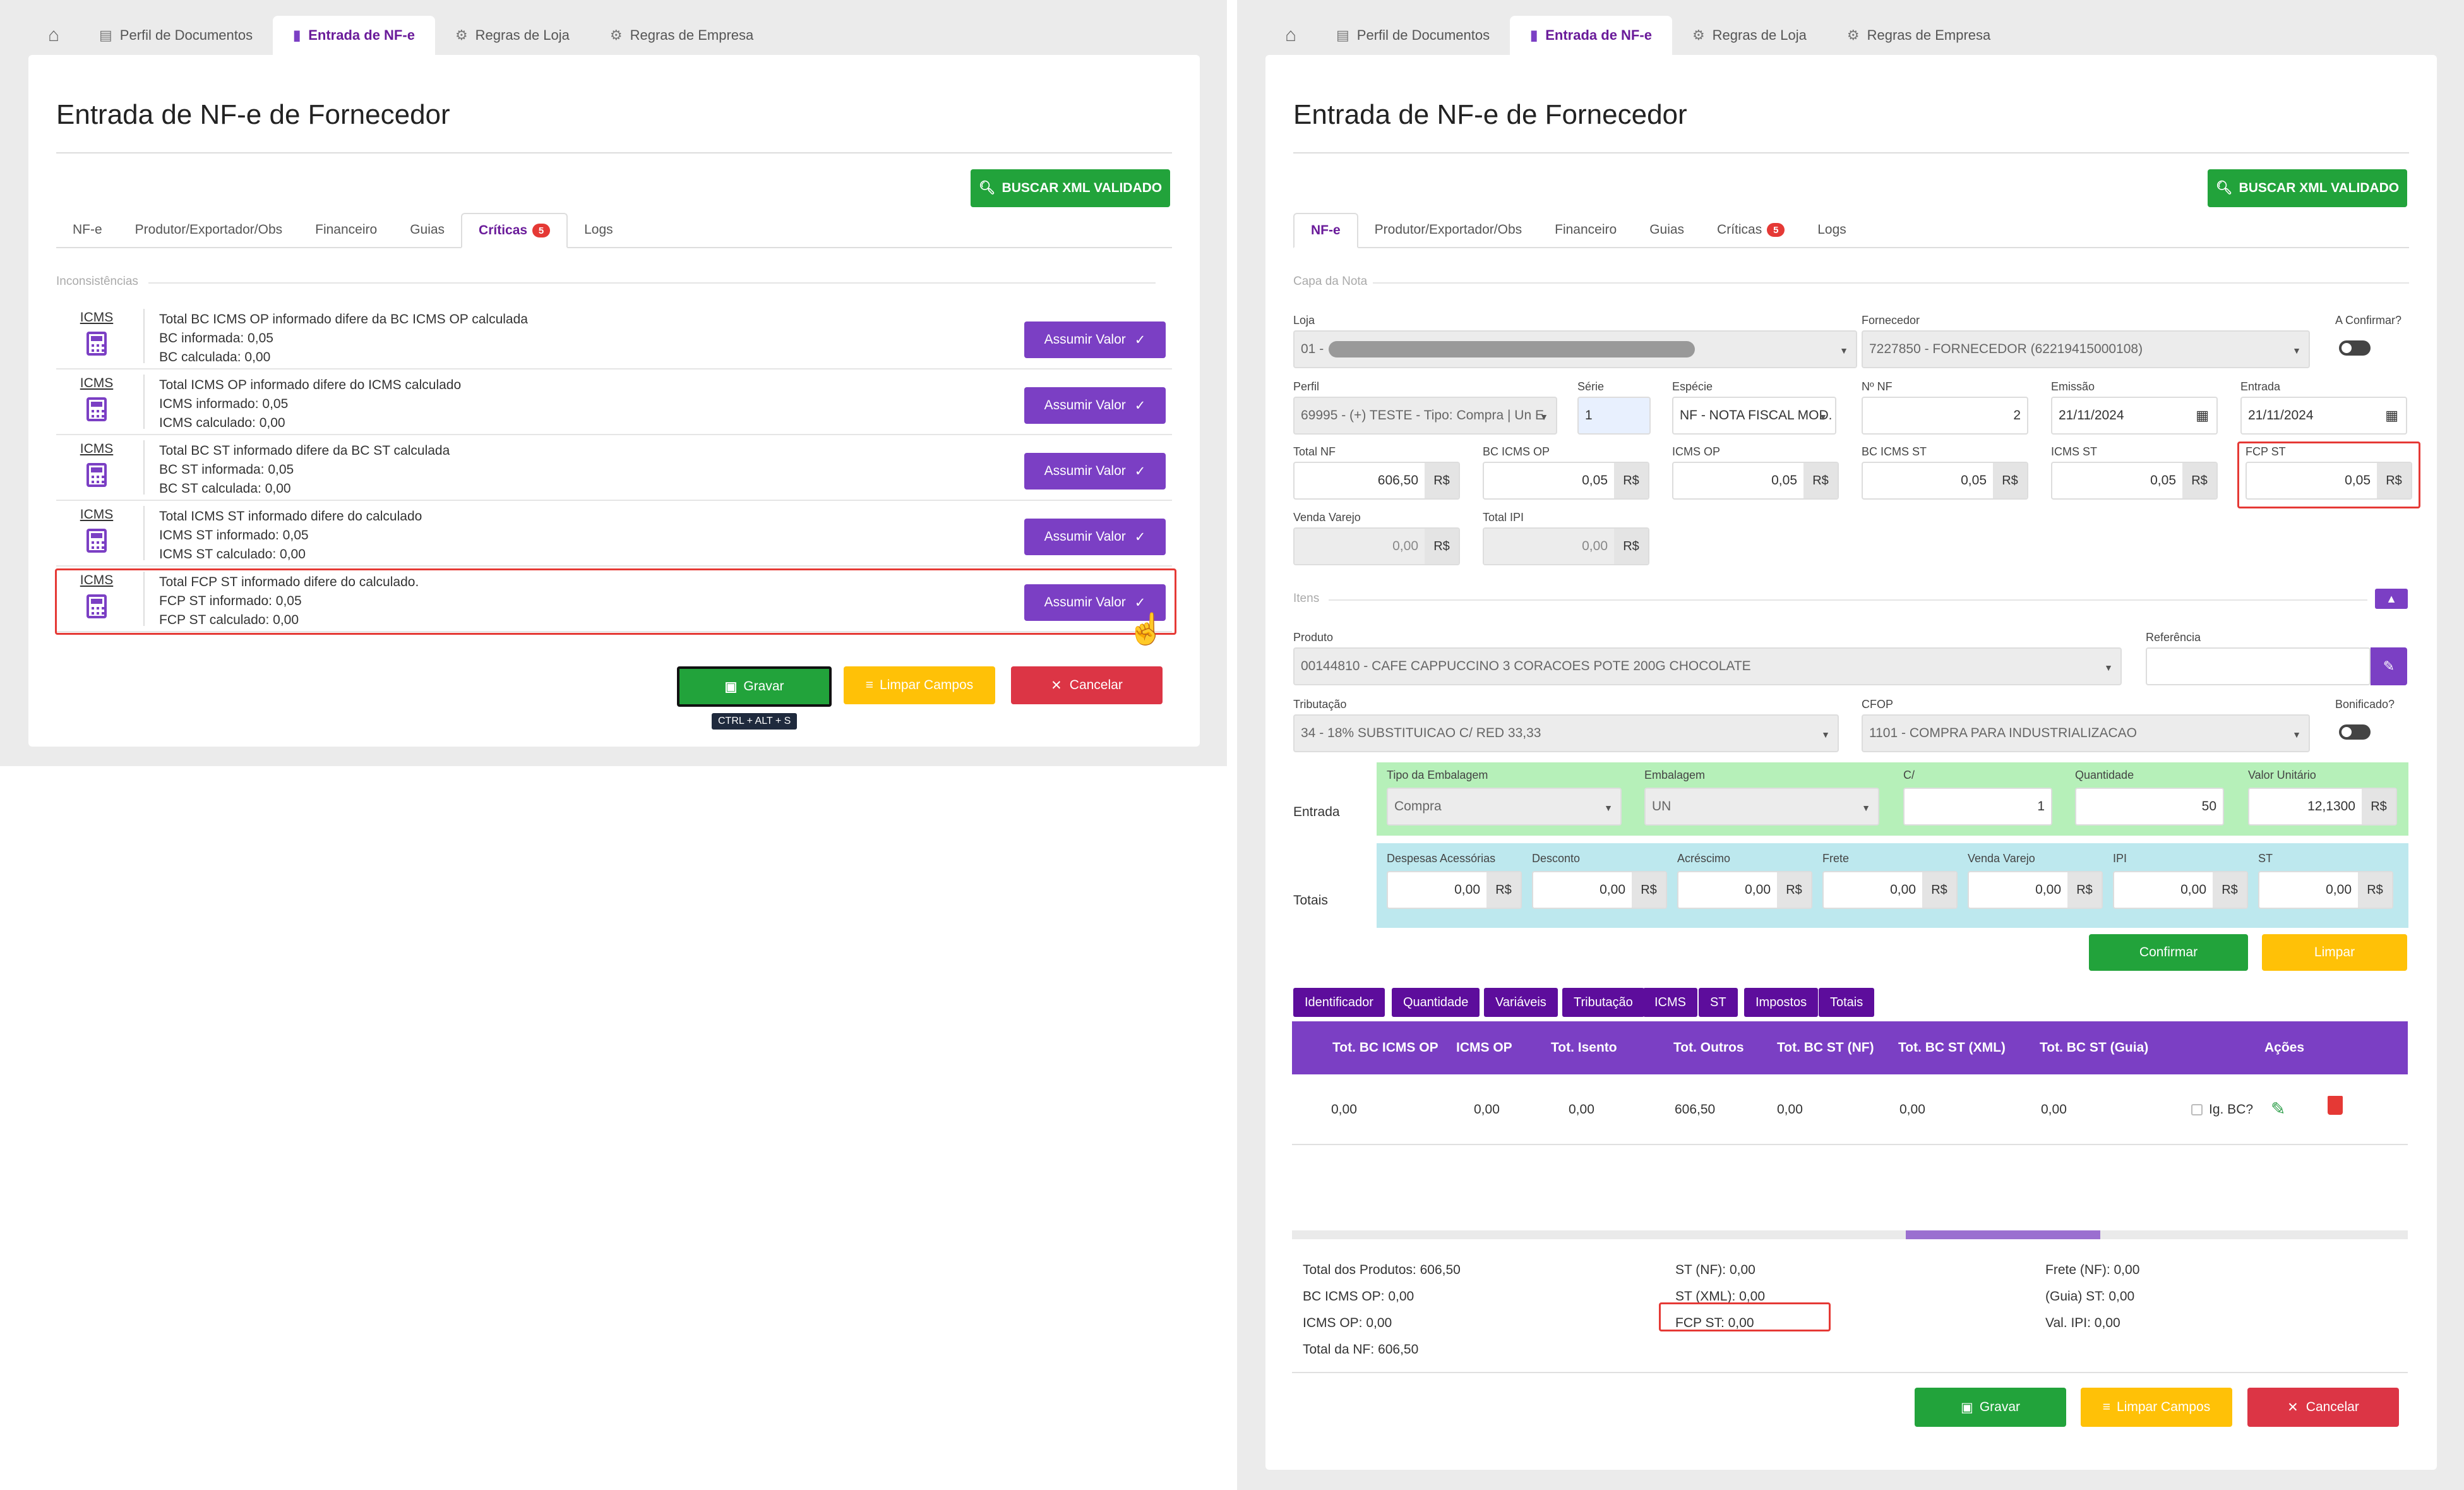 Image resolution: width=2464 pixels, height=1490 pixels. I want to click on c-input: 1, so click(1977, 807).